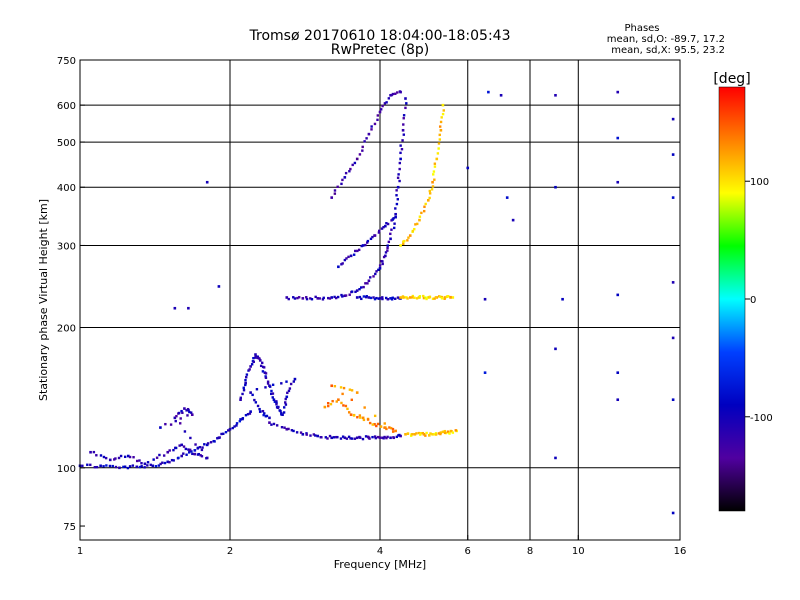  Describe the element at coordinates (380, 551) in the screenshot. I see `x-tick-label: 4` at that location.